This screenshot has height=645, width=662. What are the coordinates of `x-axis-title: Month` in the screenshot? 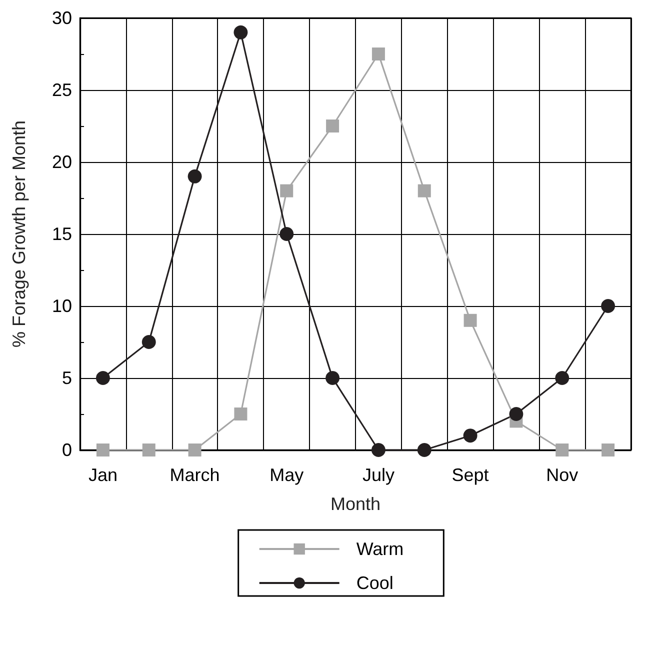 It's located at (355, 504).